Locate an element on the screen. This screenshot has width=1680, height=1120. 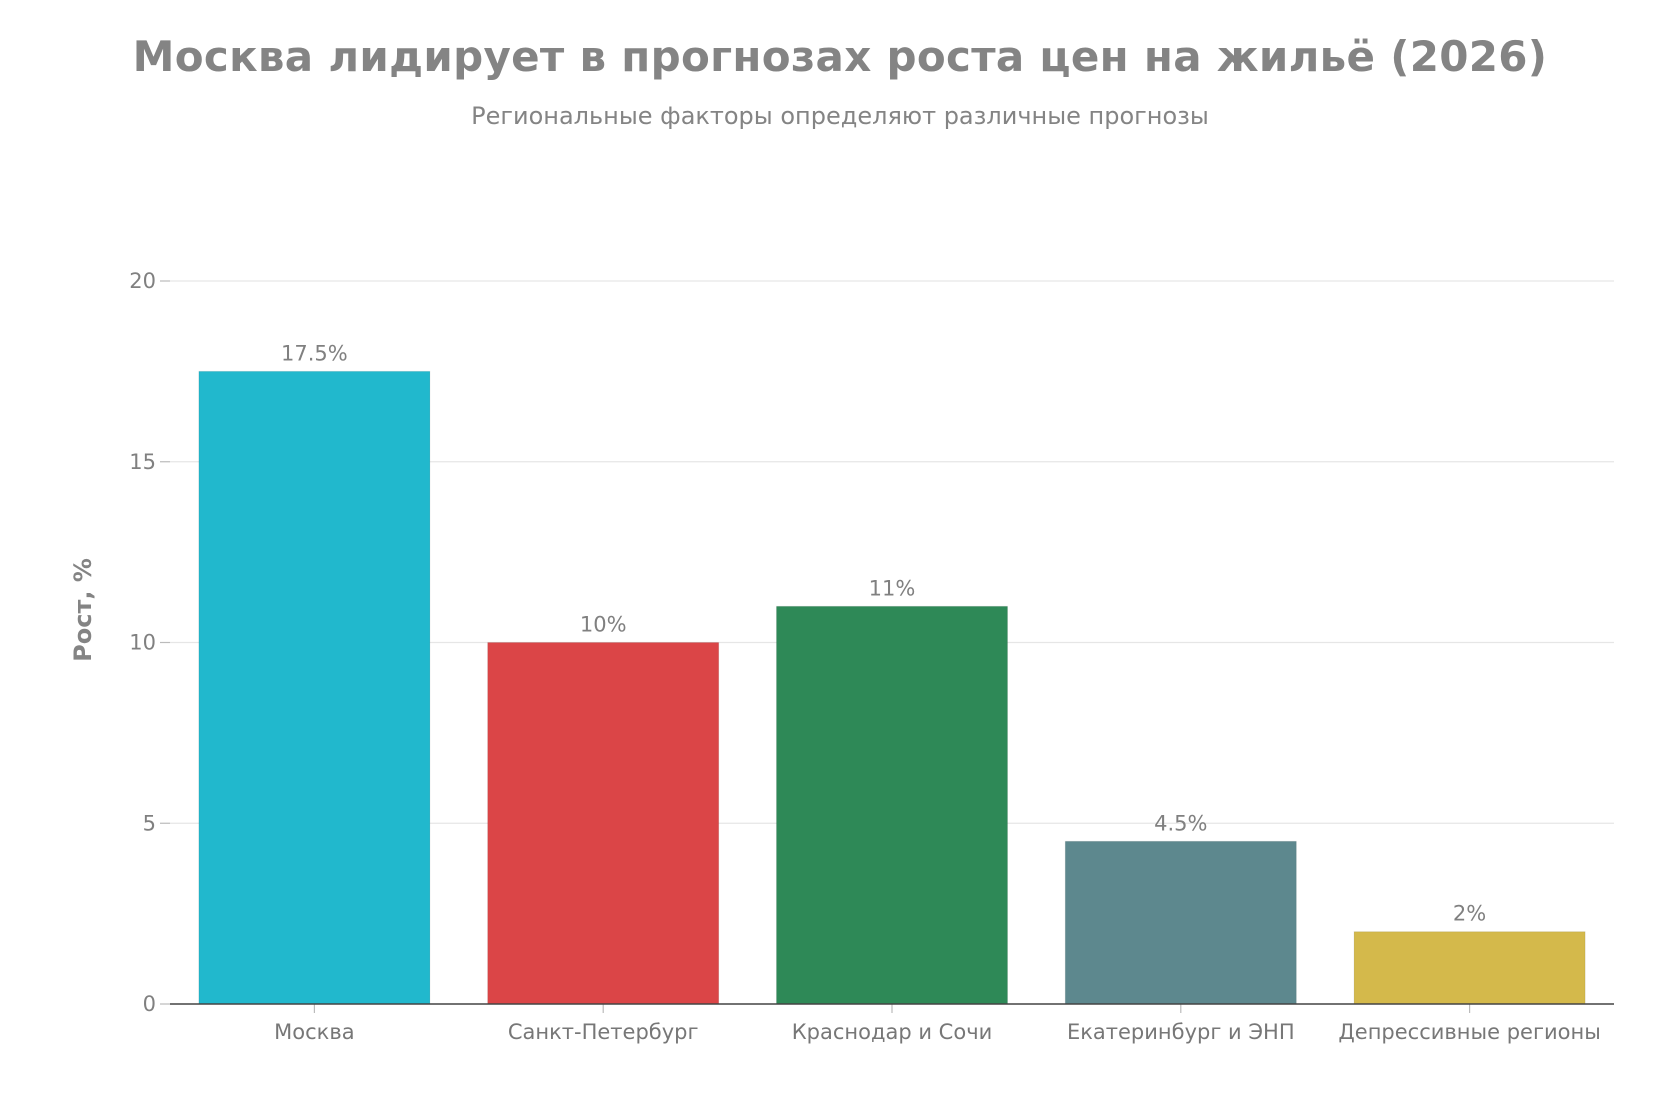
y-axis-title: Рост, % is located at coordinates (83, 610).